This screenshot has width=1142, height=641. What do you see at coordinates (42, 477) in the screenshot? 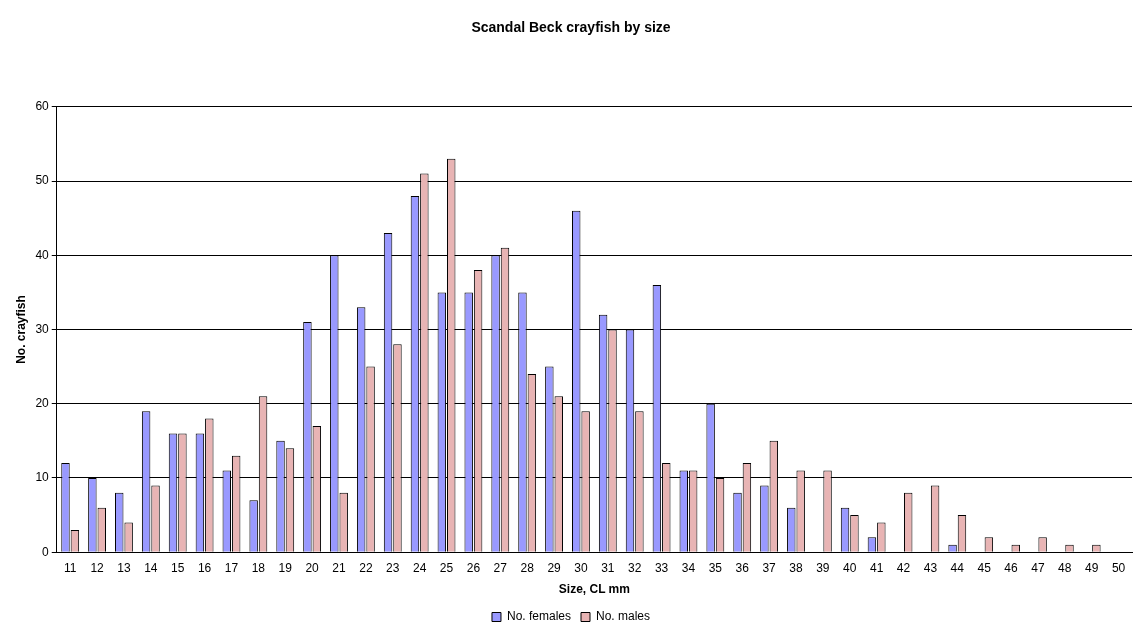
I see `y-tick-label: 10` at bounding box center [42, 477].